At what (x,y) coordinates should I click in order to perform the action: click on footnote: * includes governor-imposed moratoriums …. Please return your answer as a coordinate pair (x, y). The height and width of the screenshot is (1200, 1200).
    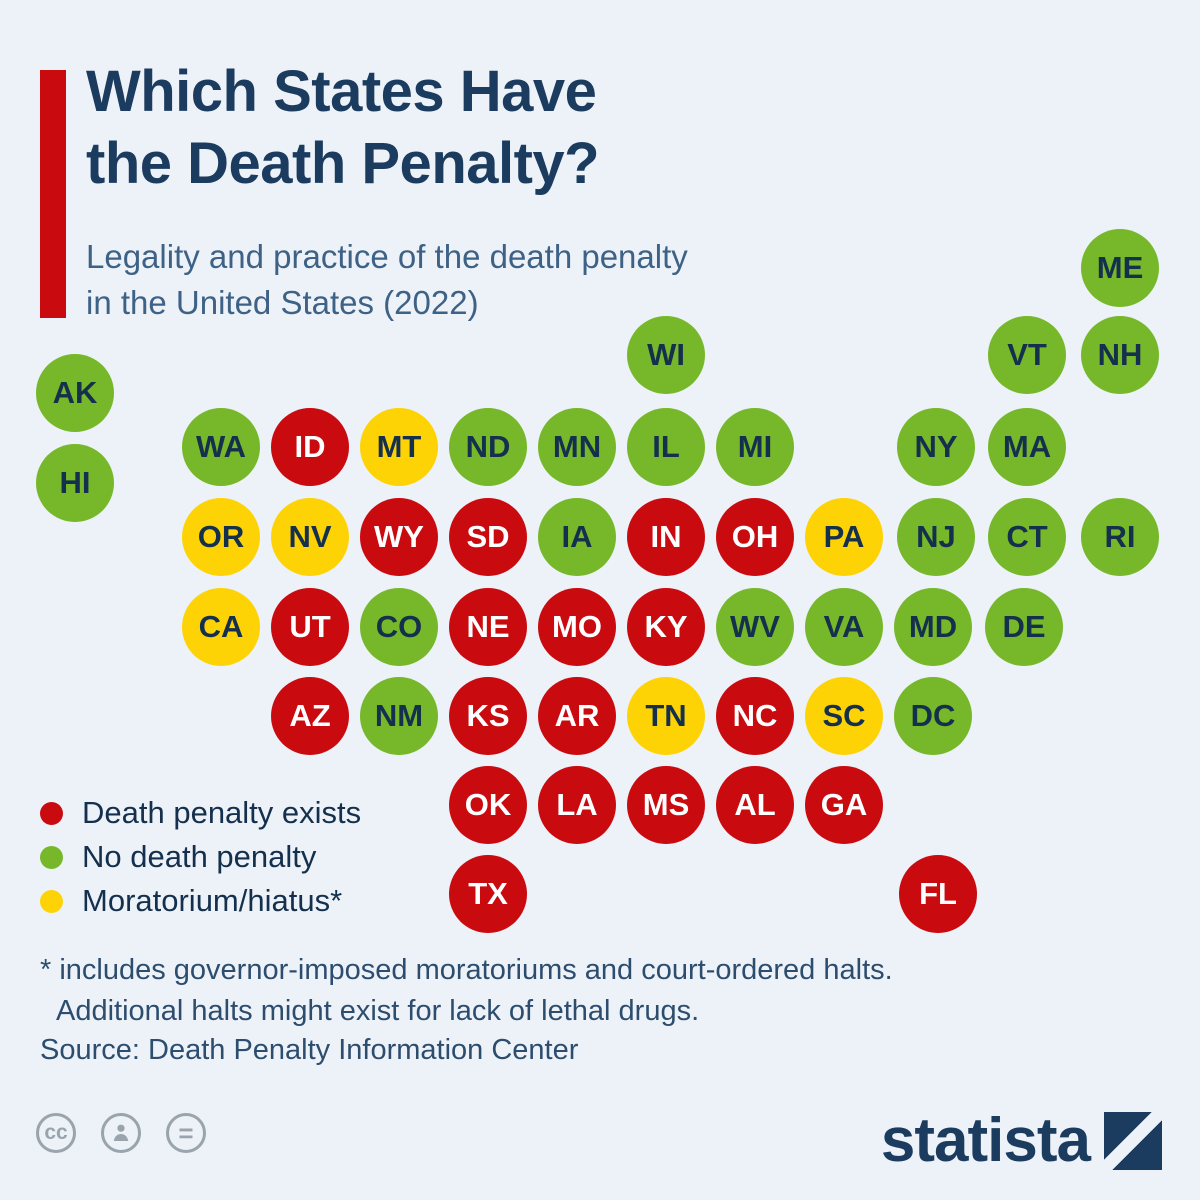
    Looking at the image, I should click on (466, 991).